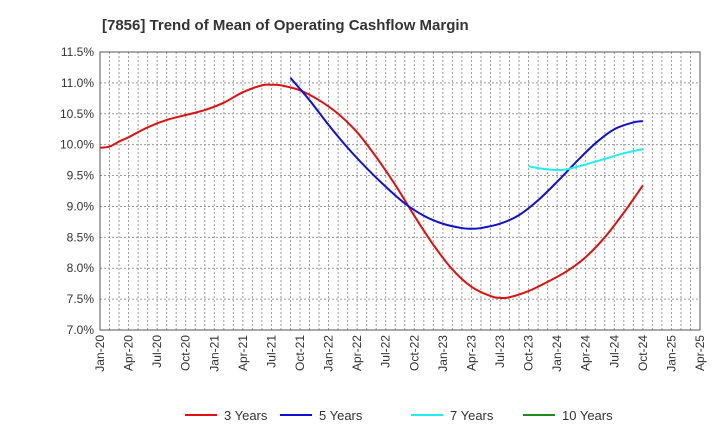 The image size is (720, 440). I want to click on x-tick-label: Apr-23, so click(471, 353).